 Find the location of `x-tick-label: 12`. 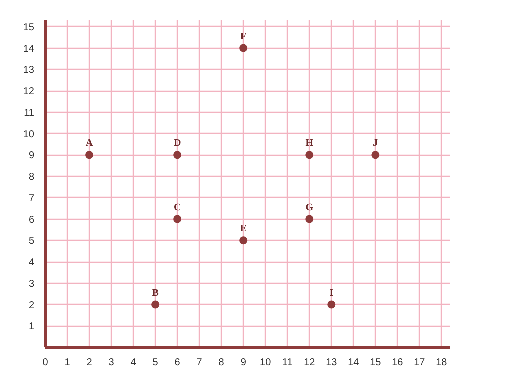

x-tick-label: 12 is located at coordinates (310, 363).